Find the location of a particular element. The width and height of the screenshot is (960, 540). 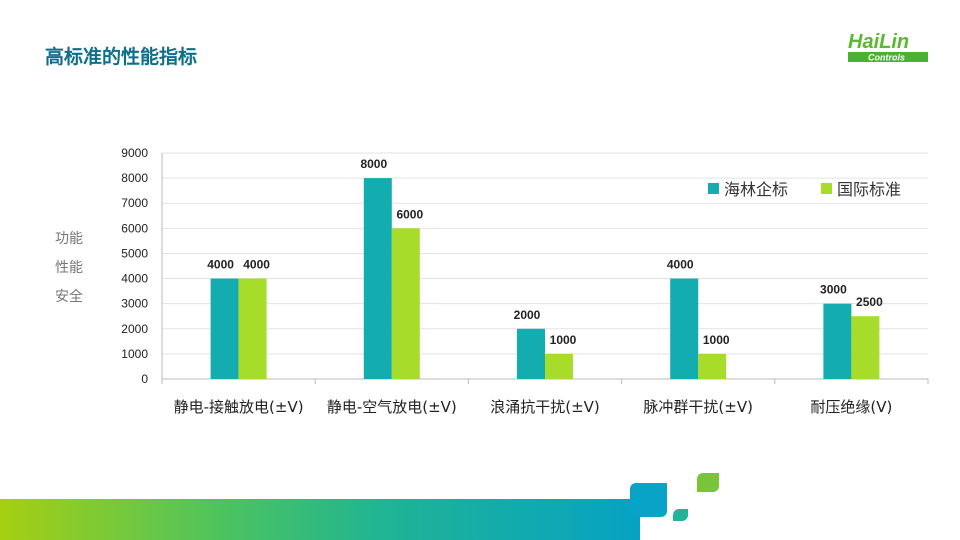

svg-text: HaiLin is located at coordinates (878, 42).